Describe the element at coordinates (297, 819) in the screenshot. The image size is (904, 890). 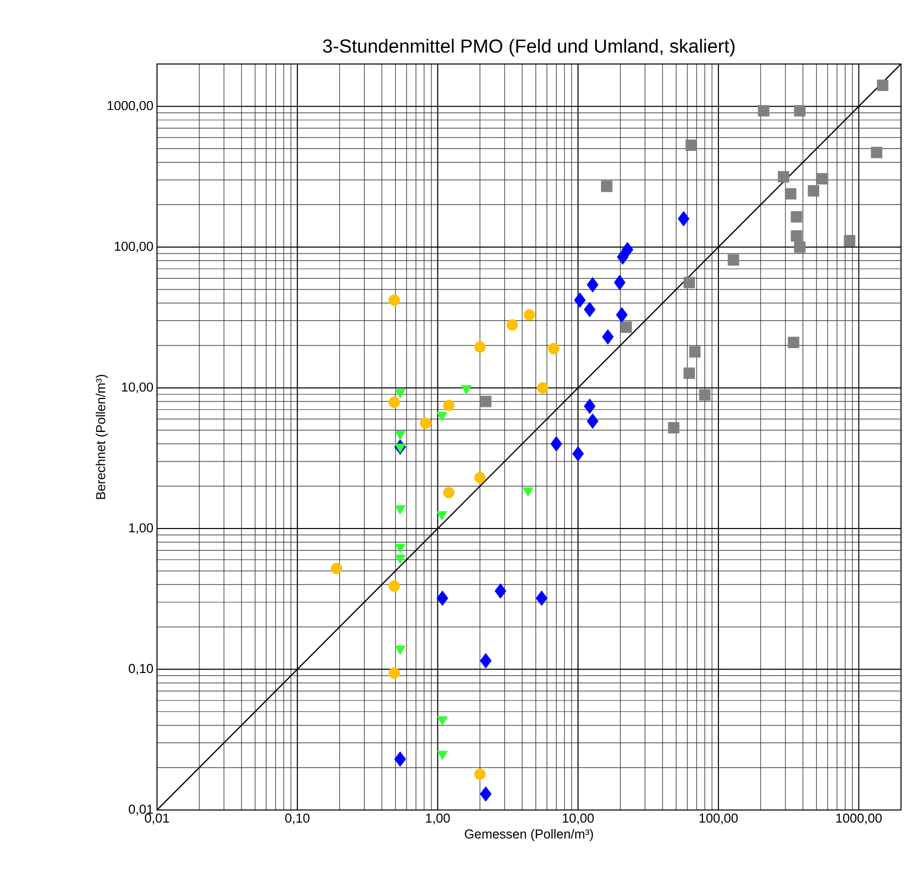
I see `x-tick-label: 0,10` at that location.